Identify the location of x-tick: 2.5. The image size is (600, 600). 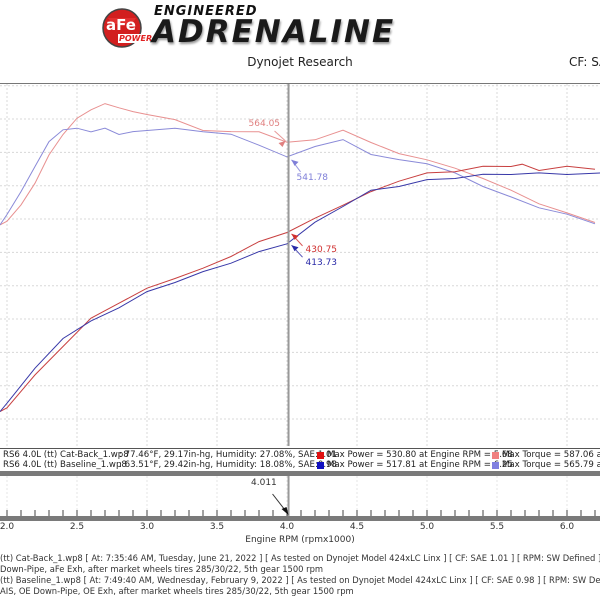
(77, 527).